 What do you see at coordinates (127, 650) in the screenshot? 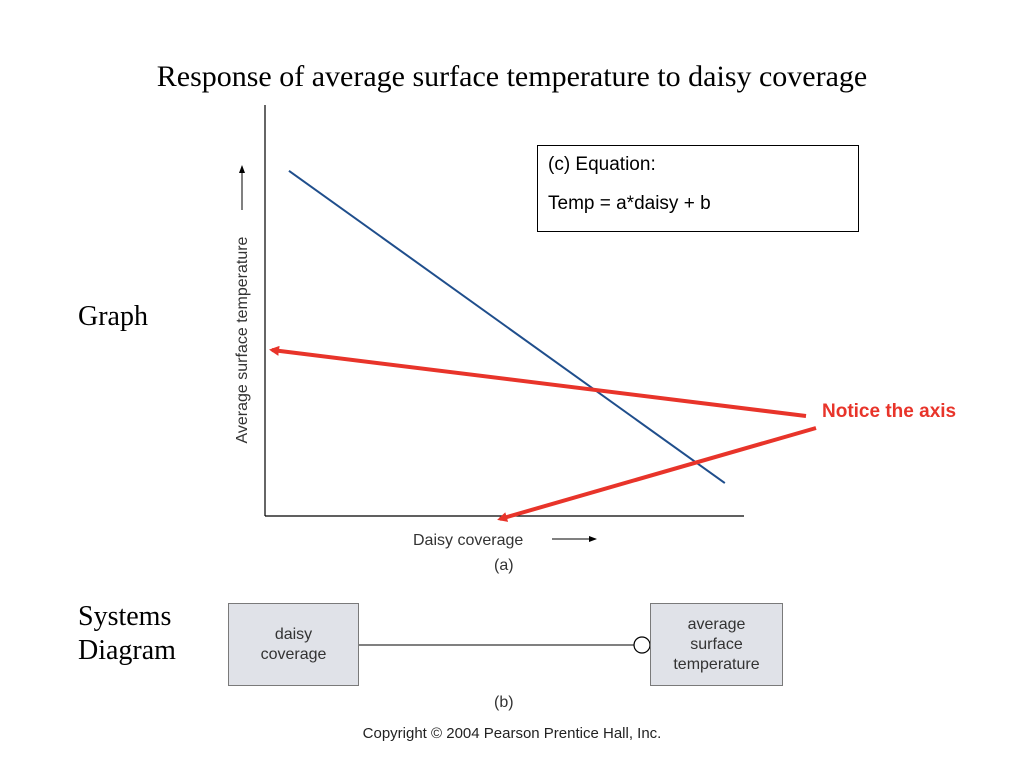
I see `systems-label-line2: Diagram` at bounding box center [127, 650].